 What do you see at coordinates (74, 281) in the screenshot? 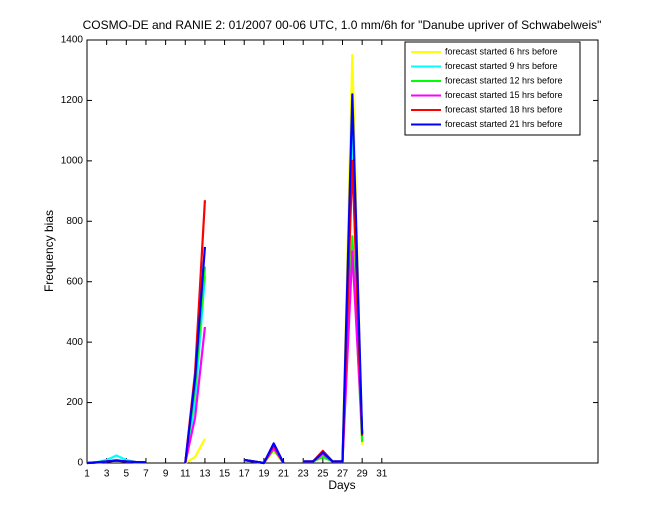
I see `y-tick-label: 600` at bounding box center [74, 281].